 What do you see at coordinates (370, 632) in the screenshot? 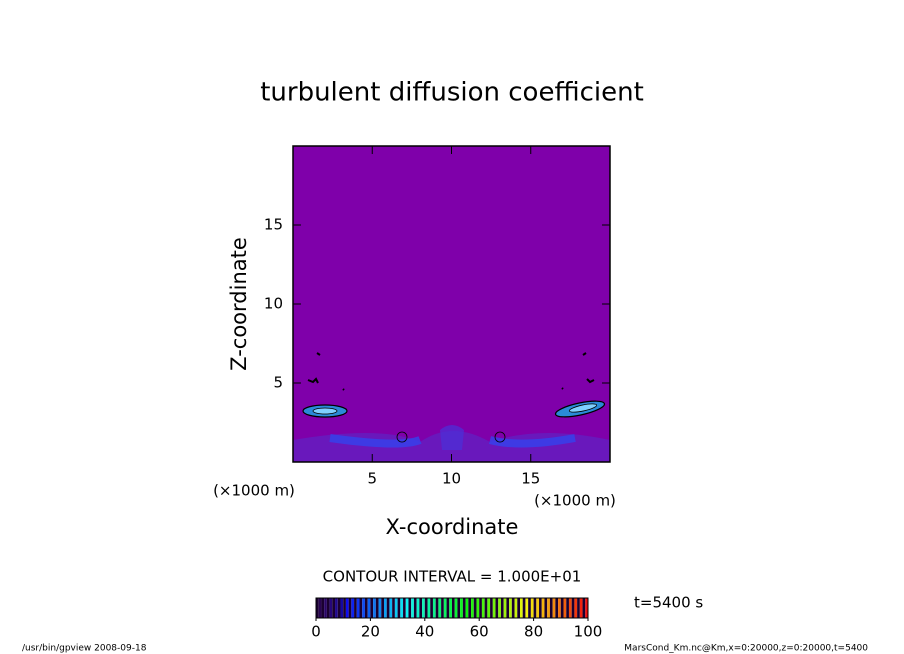
I see `colorbar-tick-label: 20` at bounding box center [370, 632].